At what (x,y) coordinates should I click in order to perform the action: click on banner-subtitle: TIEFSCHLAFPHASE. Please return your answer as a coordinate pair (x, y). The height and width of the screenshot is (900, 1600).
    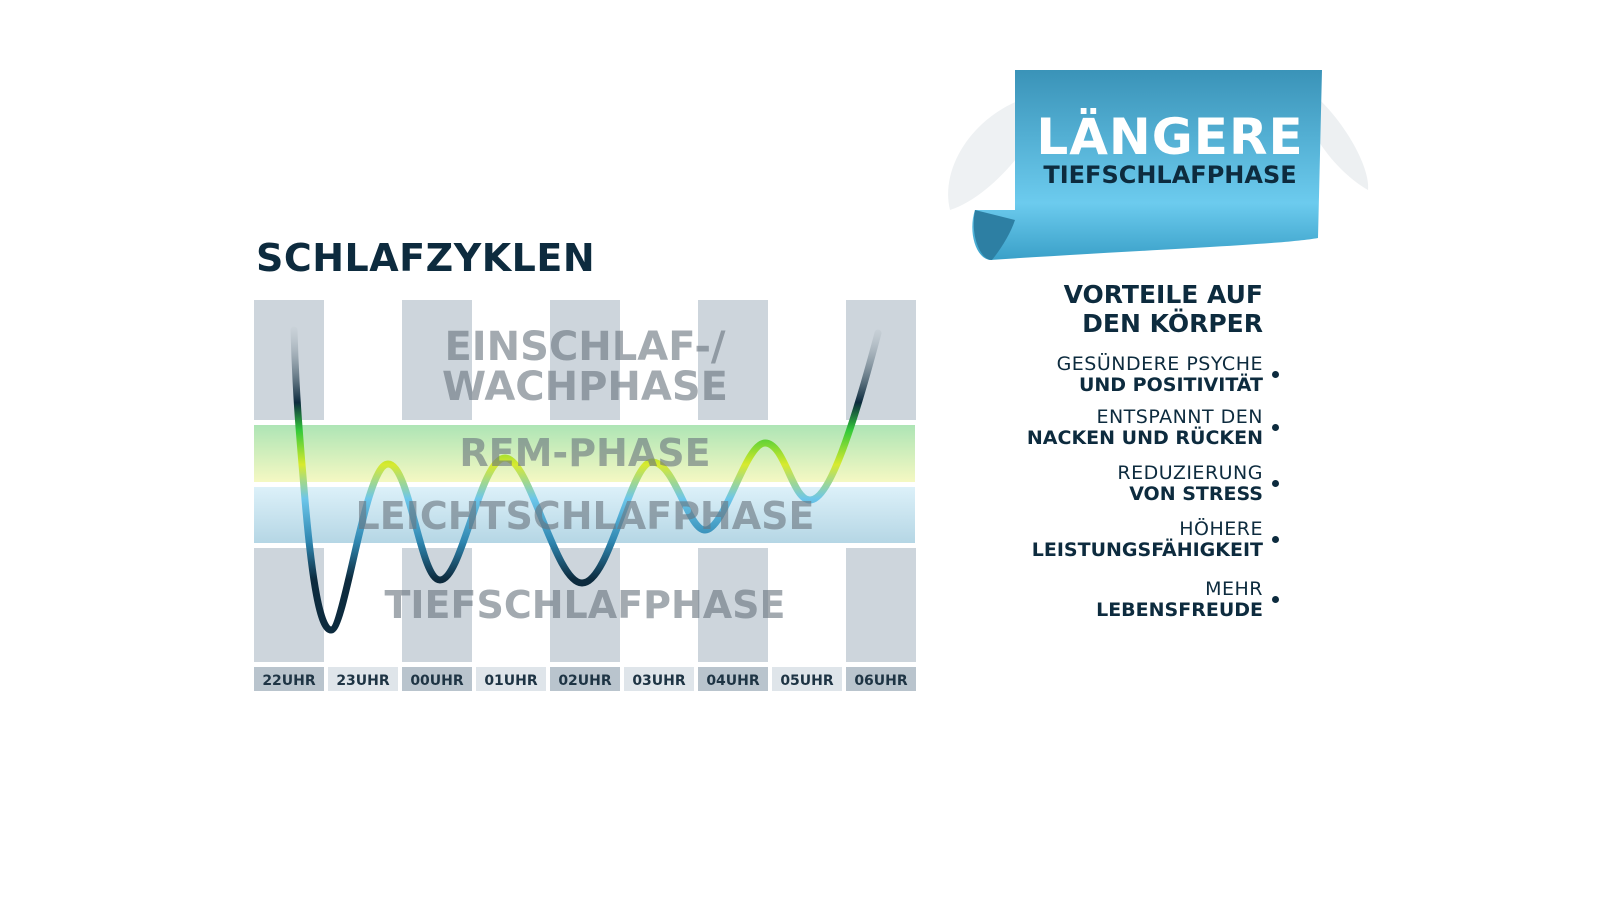
    Looking at the image, I should click on (1170, 175).